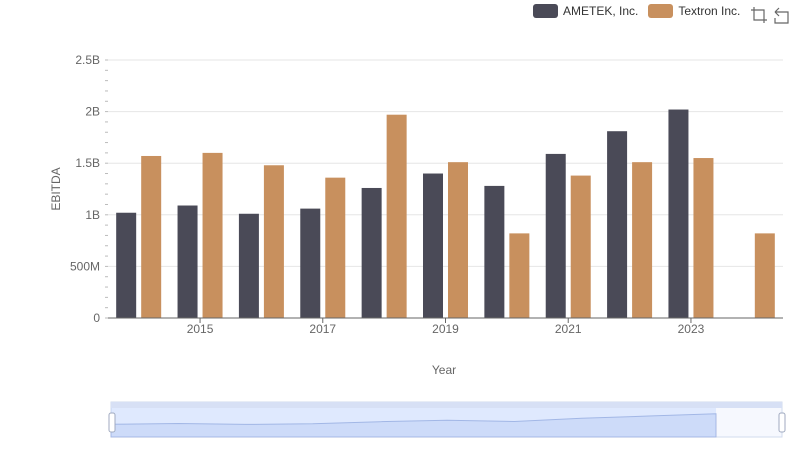 The width and height of the screenshot is (800, 461). I want to click on bar-textron-2018, so click(396, 216).